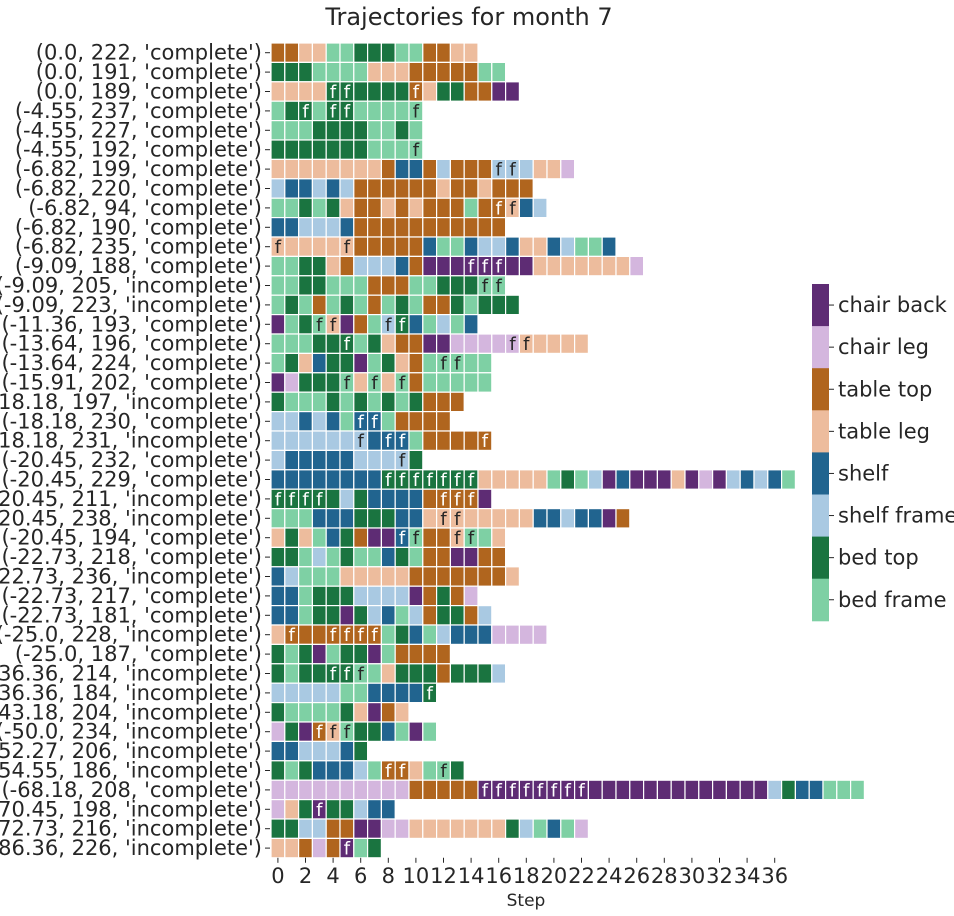 The height and width of the screenshot is (916, 954). What do you see at coordinates (277, 876) in the screenshot?
I see `x-tick-label: 0` at bounding box center [277, 876].